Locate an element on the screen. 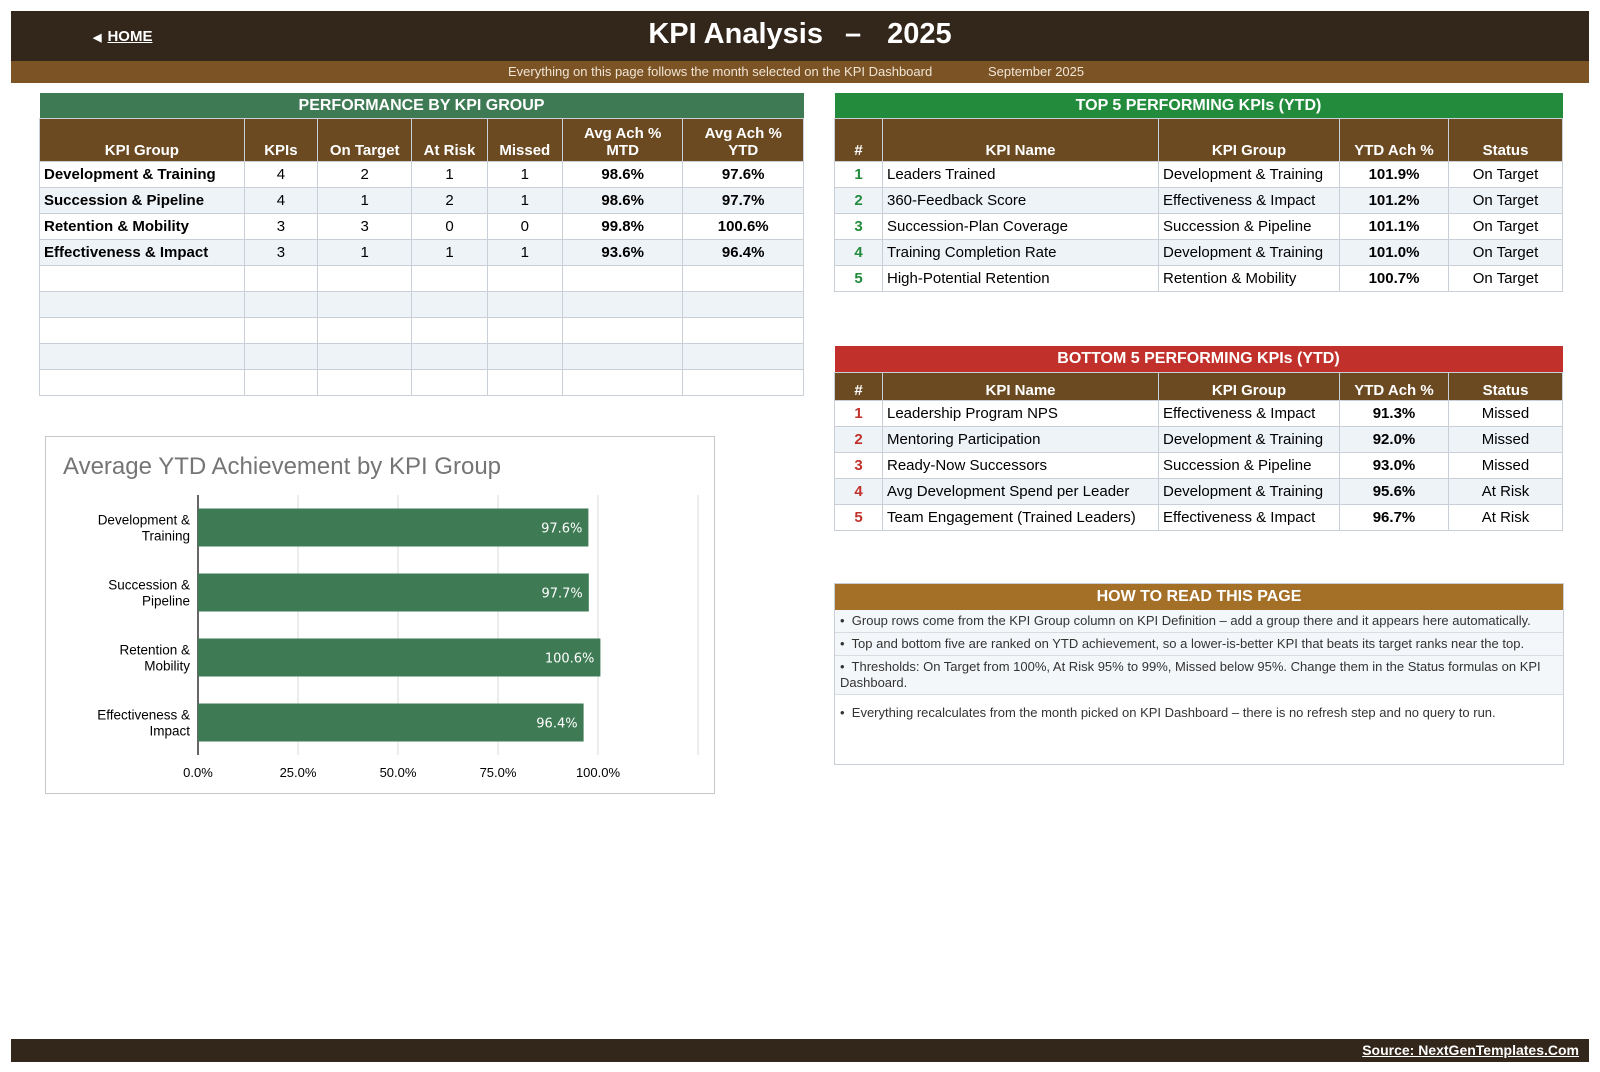  x-tick-label: 0.0% is located at coordinates (198, 772).